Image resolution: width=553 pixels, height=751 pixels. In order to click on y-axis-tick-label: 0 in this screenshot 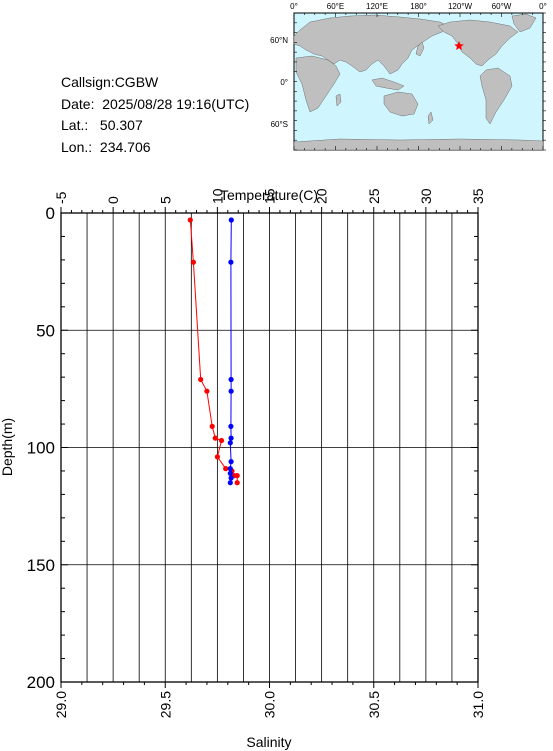, I will do `click(50, 213)`.